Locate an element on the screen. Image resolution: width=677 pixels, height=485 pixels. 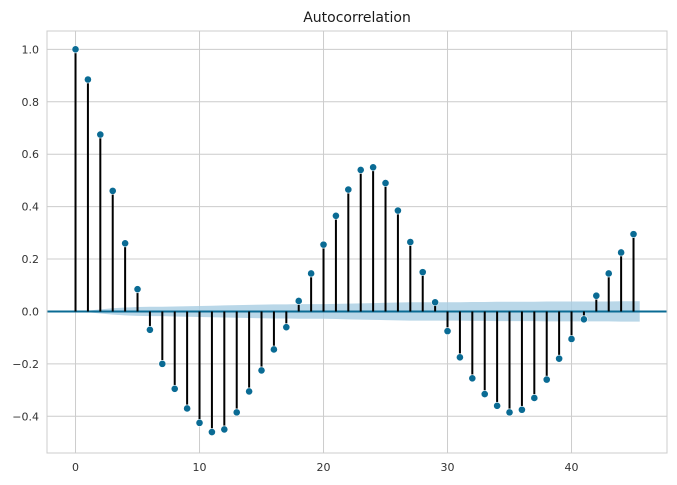
y-tick-label: 0.8 is located at coordinates (31, 102).